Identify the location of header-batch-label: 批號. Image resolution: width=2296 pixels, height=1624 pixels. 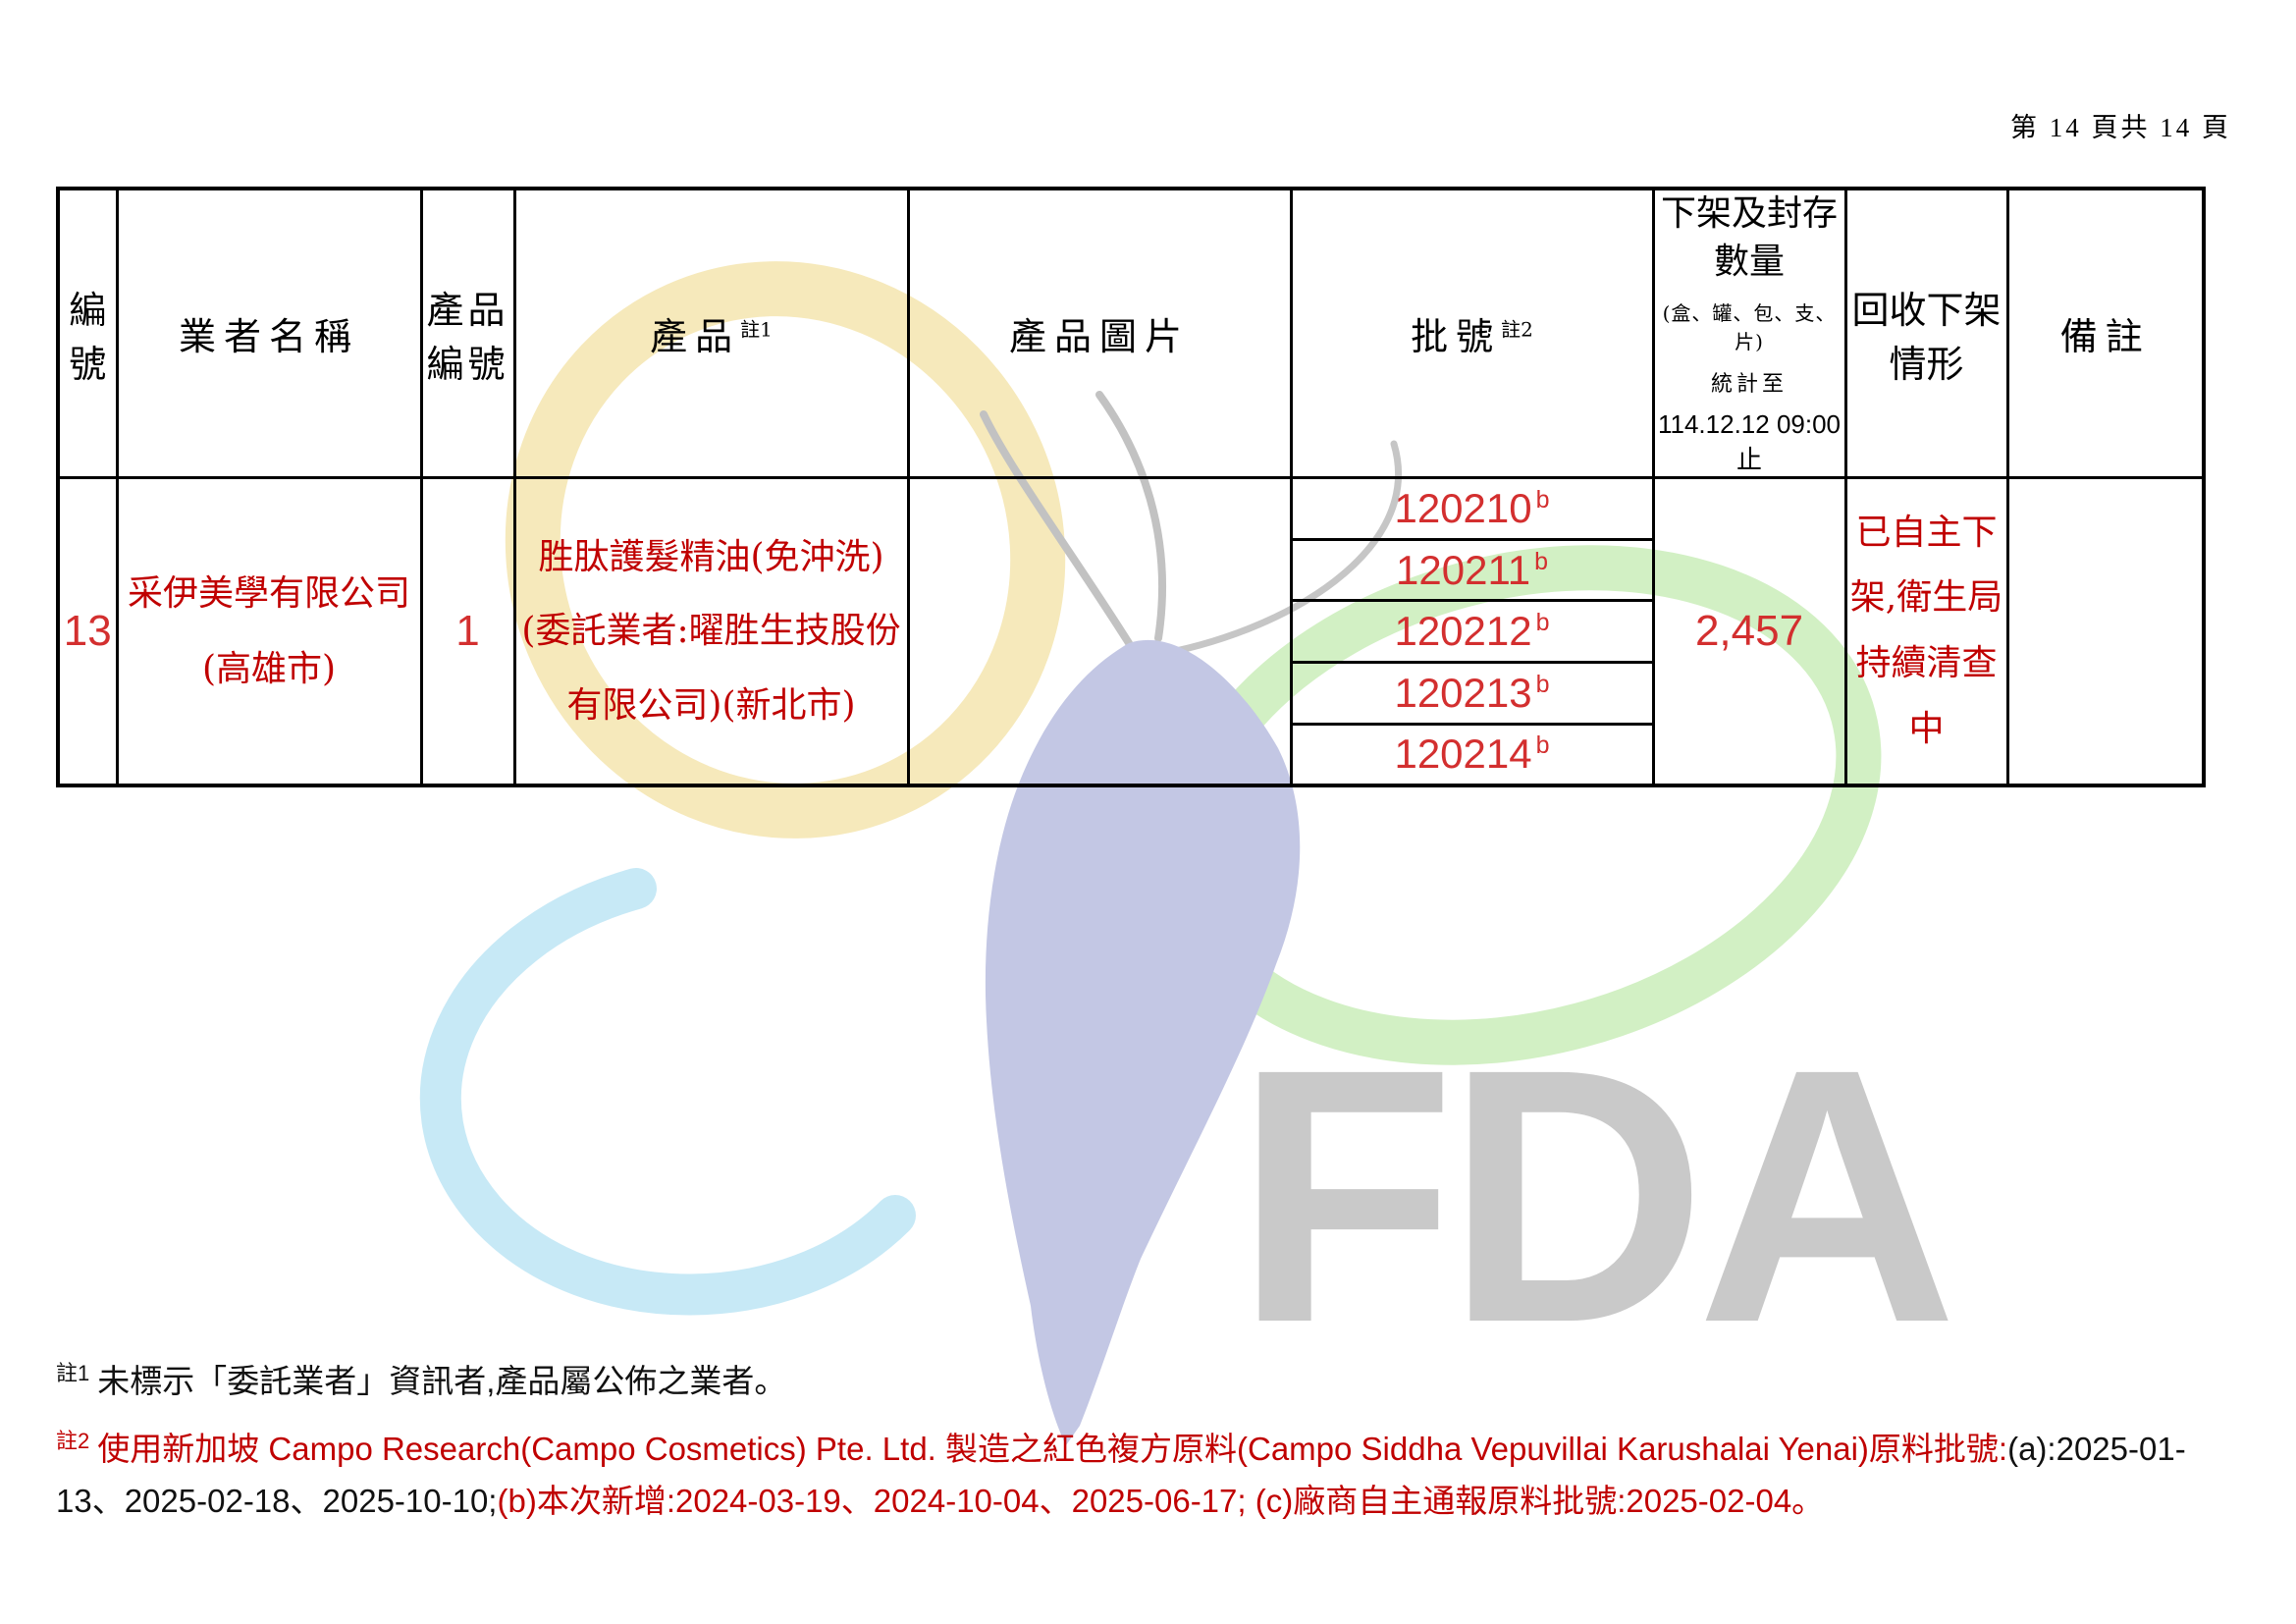
(1456, 337).